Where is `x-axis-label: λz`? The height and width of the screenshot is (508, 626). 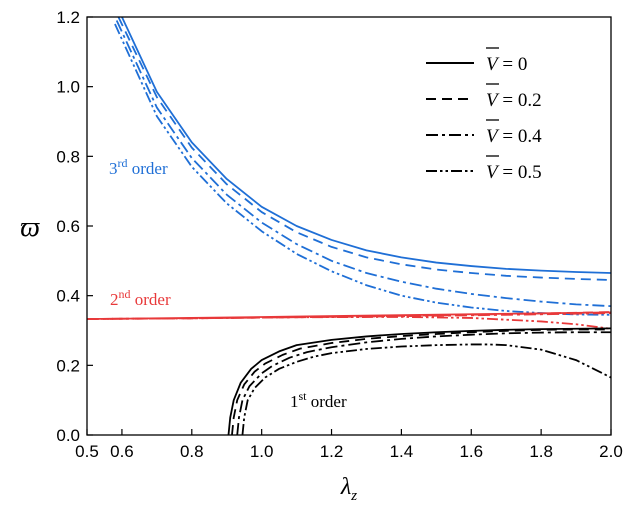 x-axis-label: λz is located at coordinates (348, 489).